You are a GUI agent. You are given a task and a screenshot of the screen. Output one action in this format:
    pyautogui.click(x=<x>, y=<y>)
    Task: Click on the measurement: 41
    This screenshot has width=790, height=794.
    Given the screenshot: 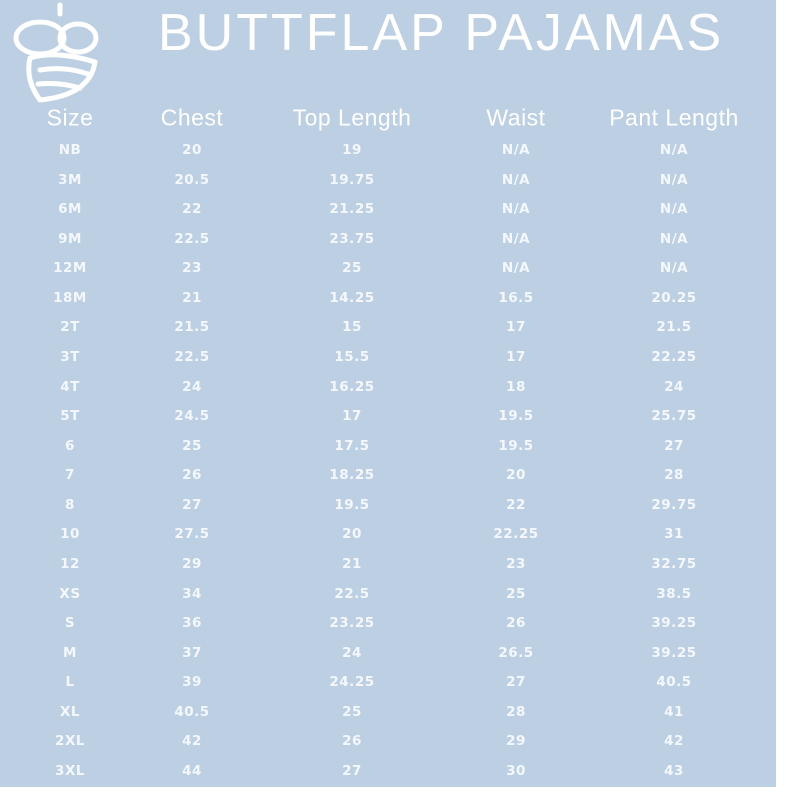 What is the action you would take?
    pyautogui.click(x=674, y=711)
    